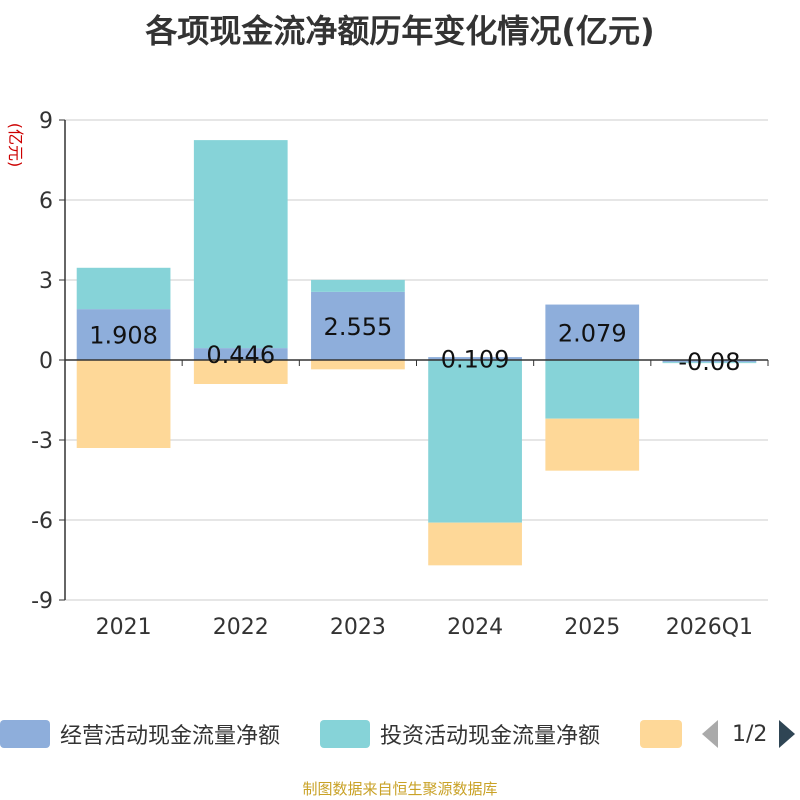  I want to click on data-label-2022: 0.446, so click(240, 355).